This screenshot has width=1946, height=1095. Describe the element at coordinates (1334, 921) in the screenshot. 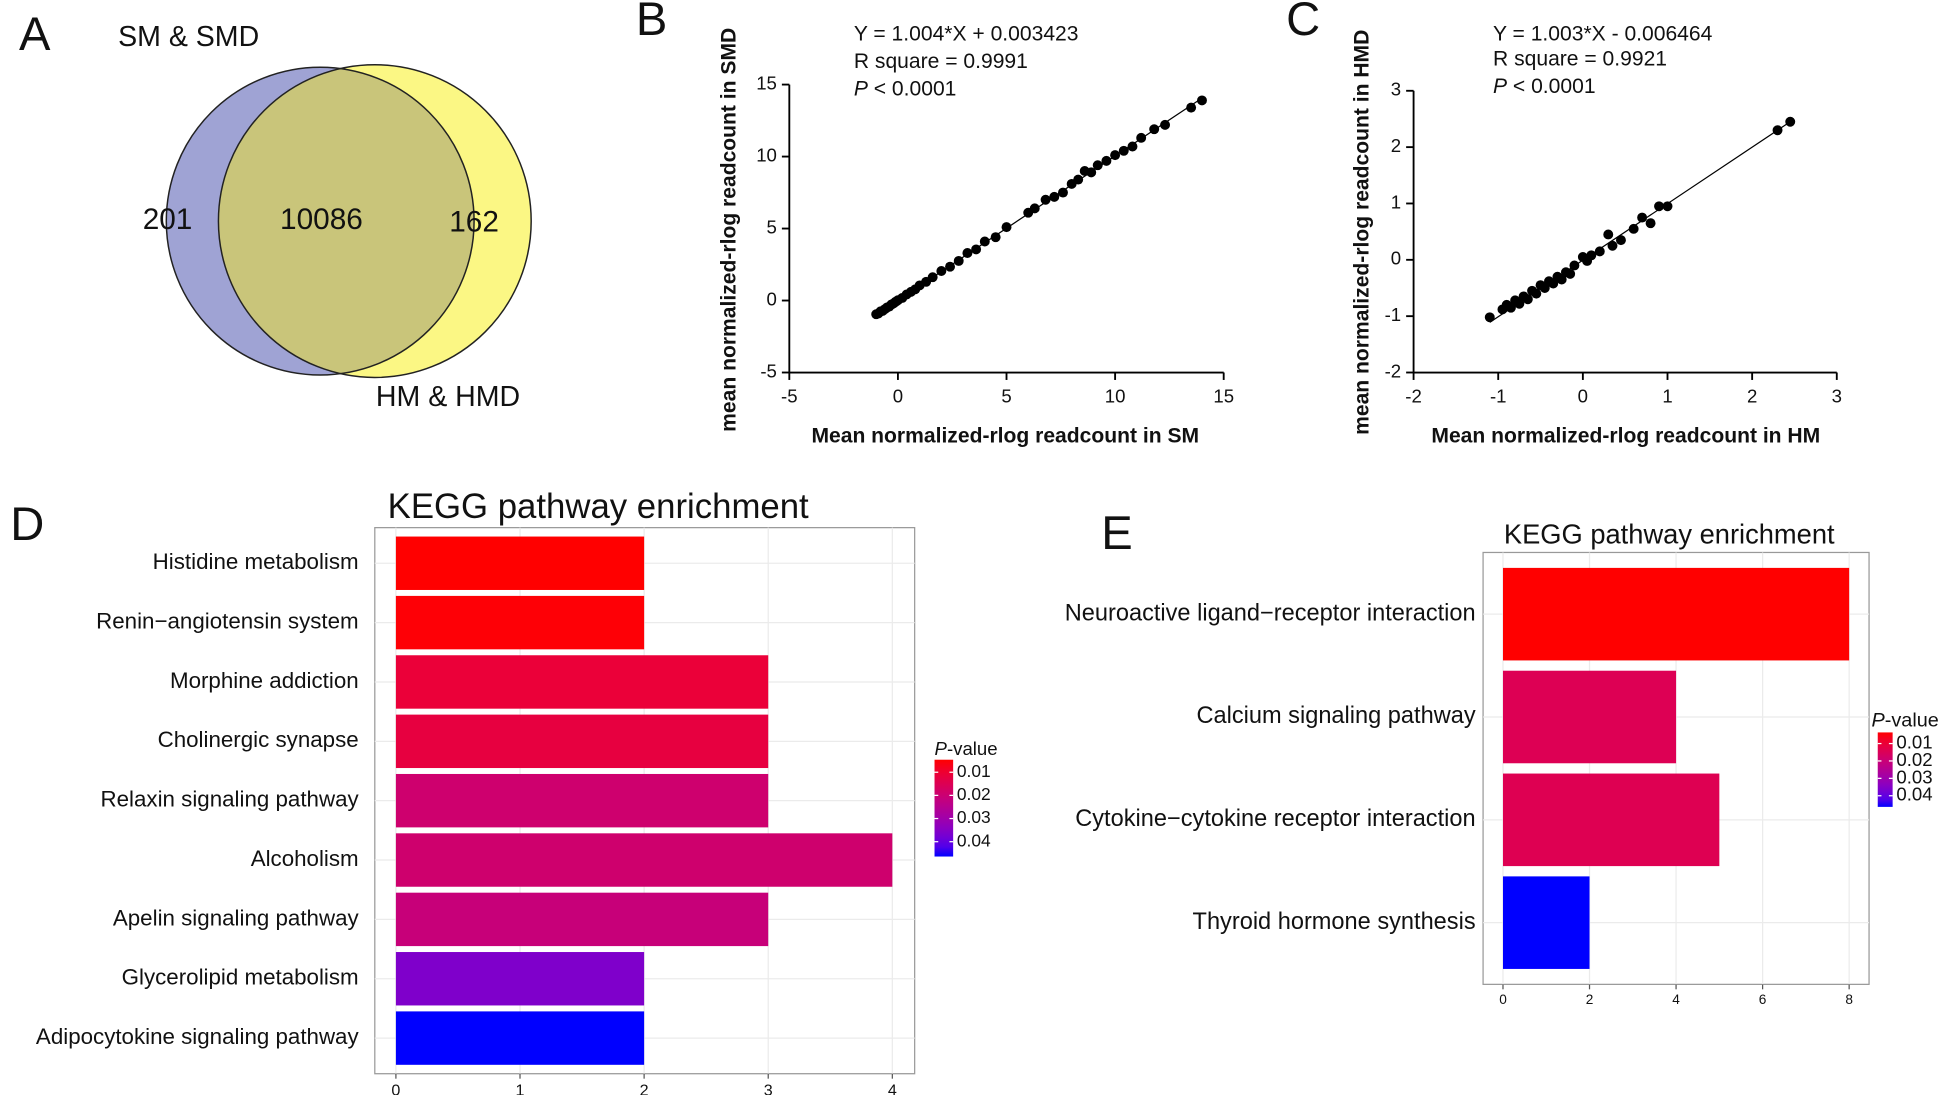

I see `category-label: Thyroid hormone synthesis` at that location.